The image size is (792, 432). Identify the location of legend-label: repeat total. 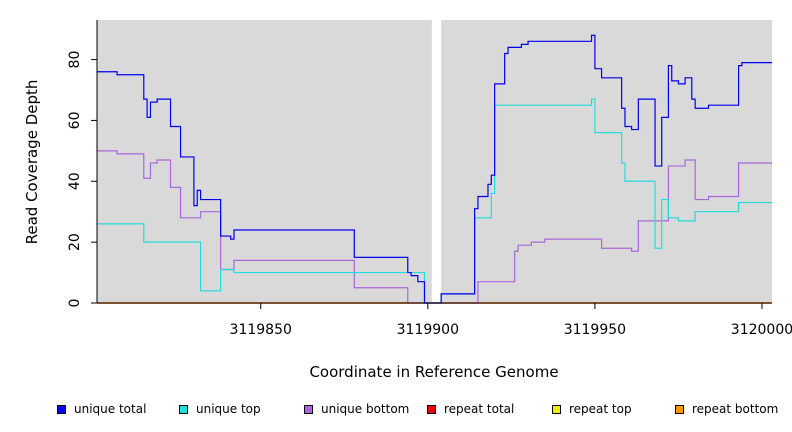
(479, 409).